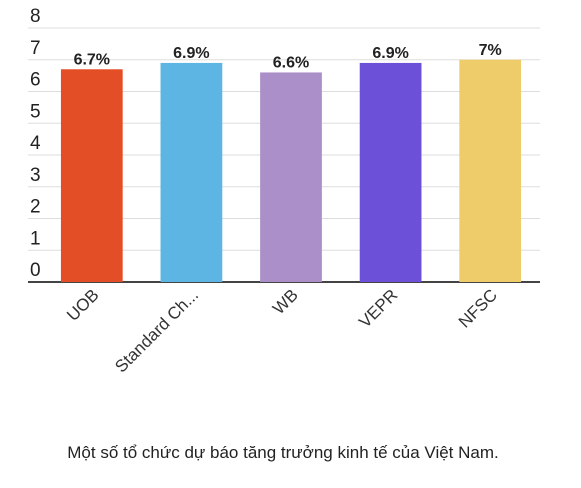 The width and height of the screenshot is (581, 488). I want to click on x-tick-label: VEPR, so click(378, 308).